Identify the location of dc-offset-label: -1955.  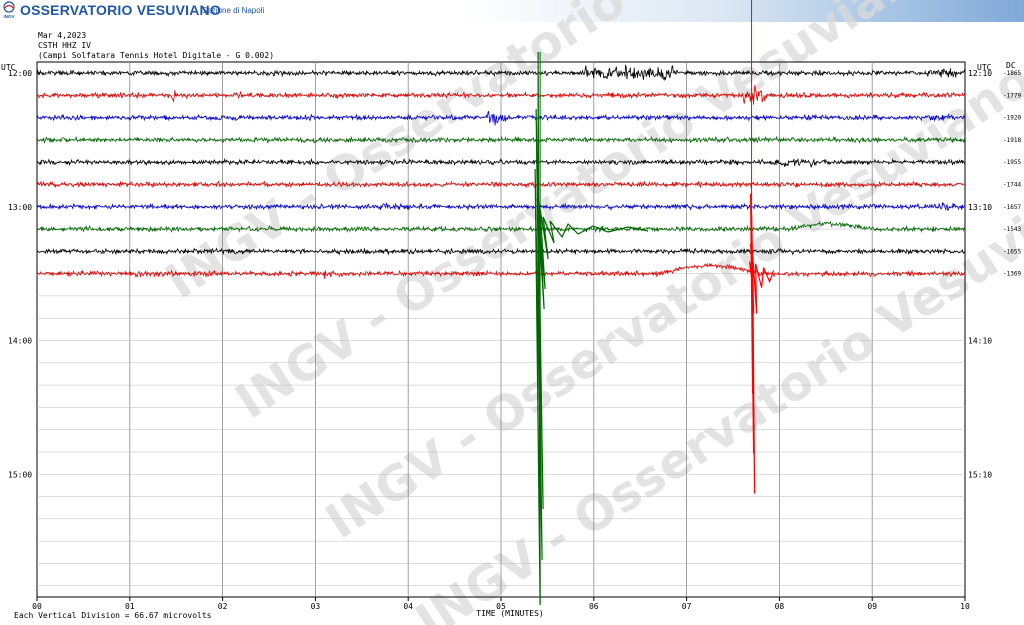
(1012, 162).